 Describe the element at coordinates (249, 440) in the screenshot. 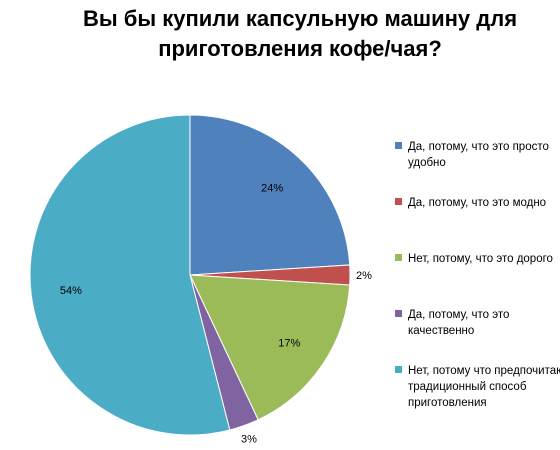

I see `pie-data-label: 3%` at that location.